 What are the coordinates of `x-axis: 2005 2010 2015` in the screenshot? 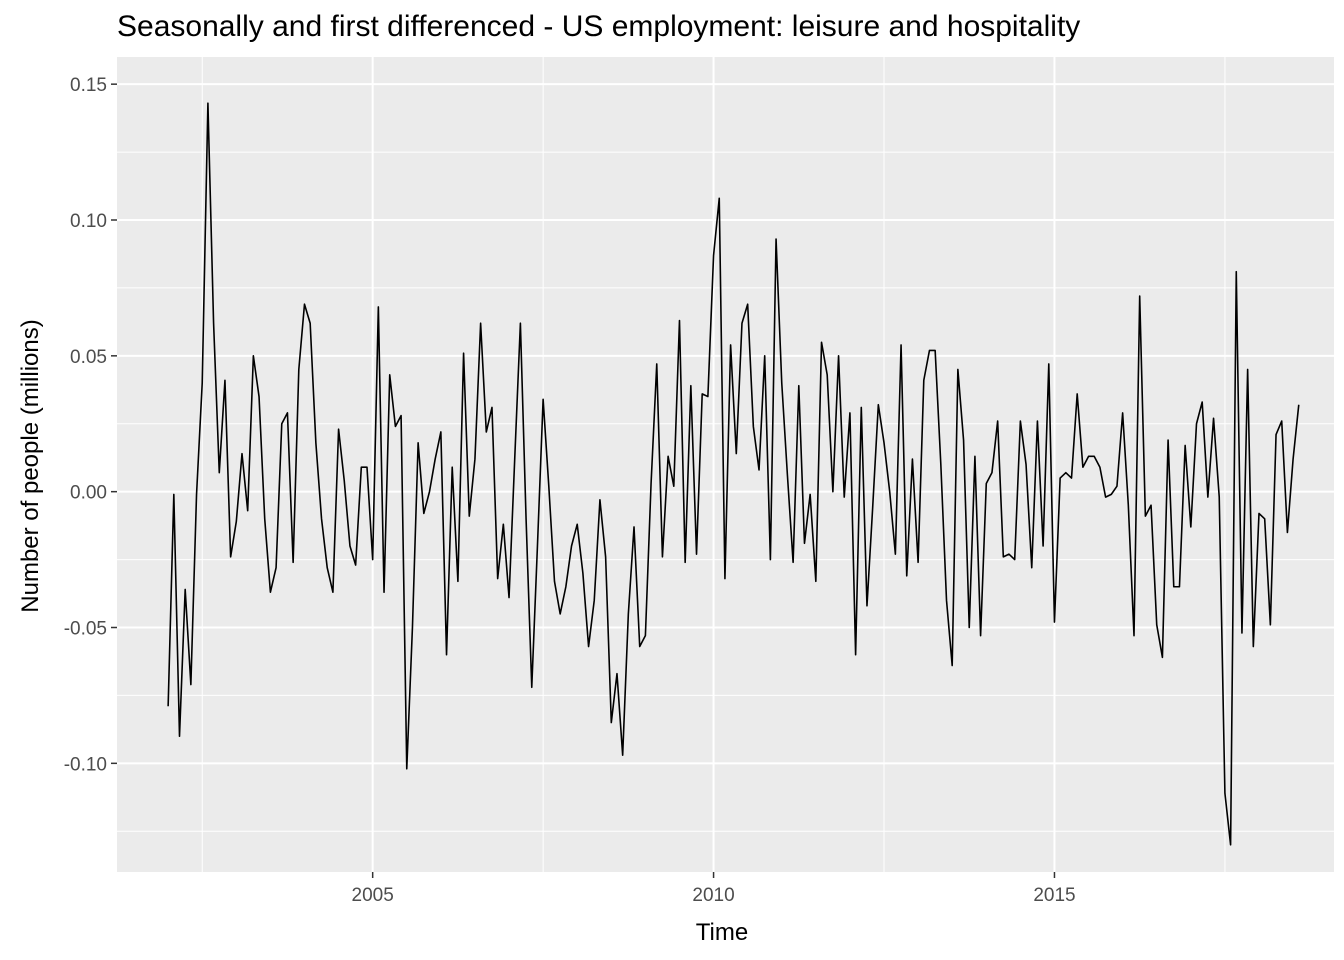 It's located at (714, 889).